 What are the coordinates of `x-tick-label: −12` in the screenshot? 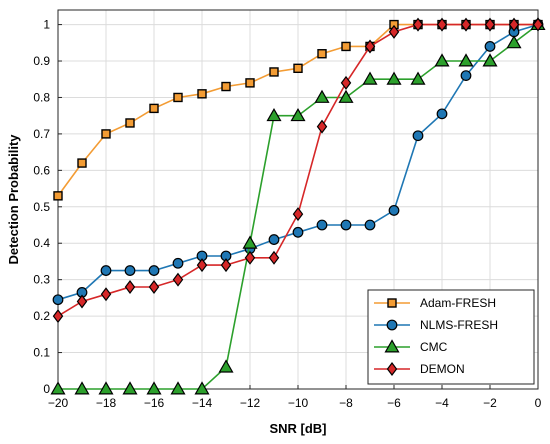 It's located at (250, 403).